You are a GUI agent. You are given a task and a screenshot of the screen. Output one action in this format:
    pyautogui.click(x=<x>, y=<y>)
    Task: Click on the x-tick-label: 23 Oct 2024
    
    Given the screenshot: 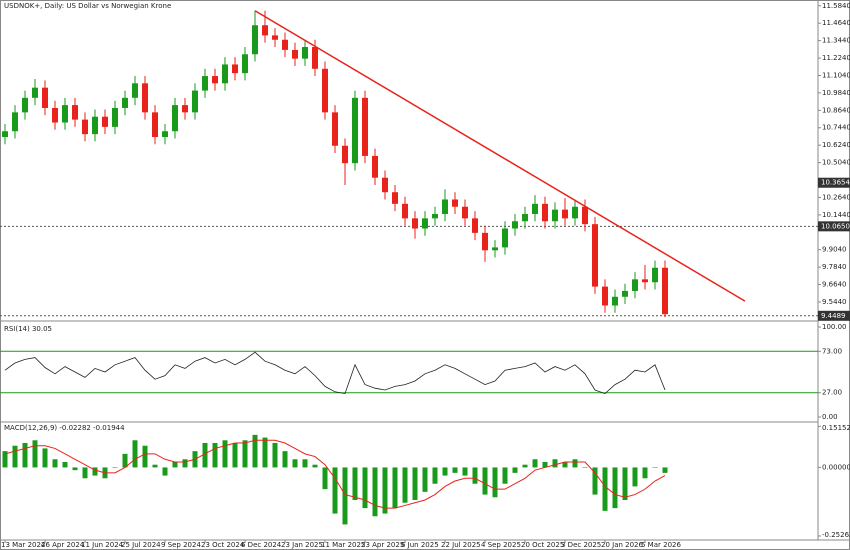 What is the action you would take?
    pyautogui.click(x=223, y=545)
    